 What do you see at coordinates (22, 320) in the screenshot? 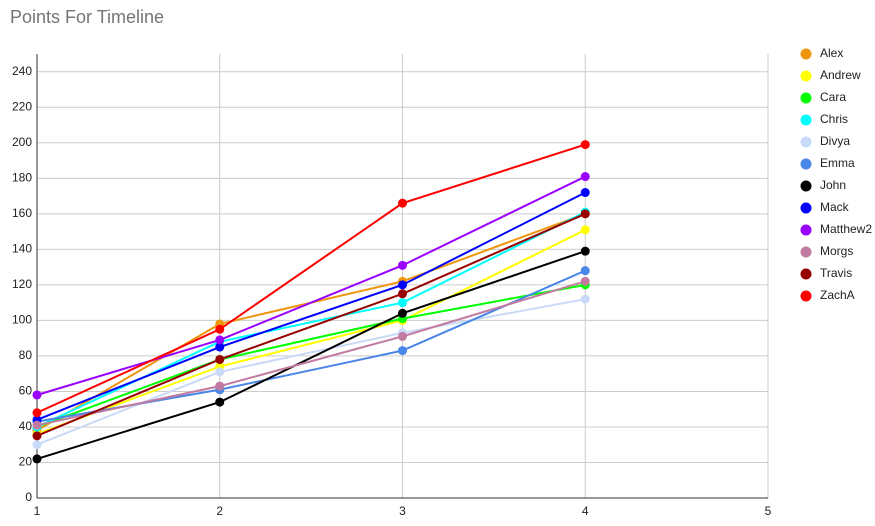
I see `y-tick-label: 100` at bounding box center [22, 320].